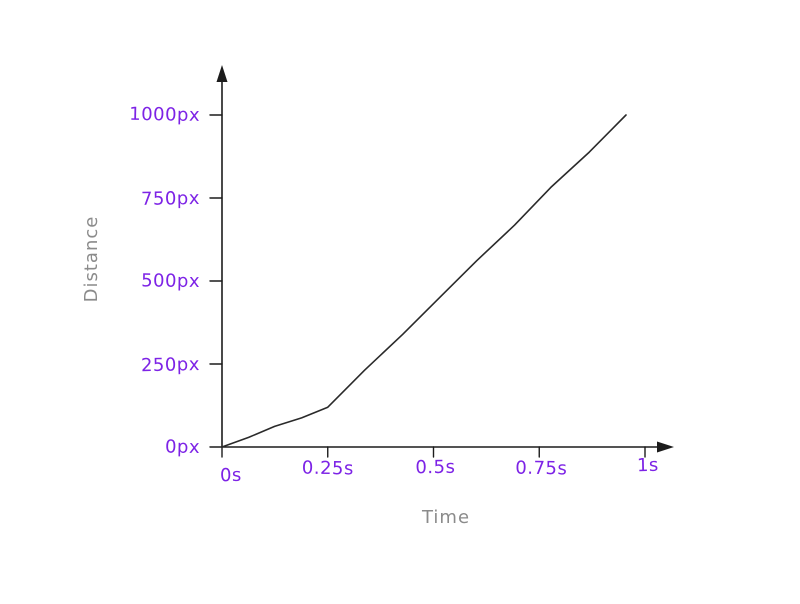  I want to click on x-axis-arrowhead-icon, so click(665, 447).